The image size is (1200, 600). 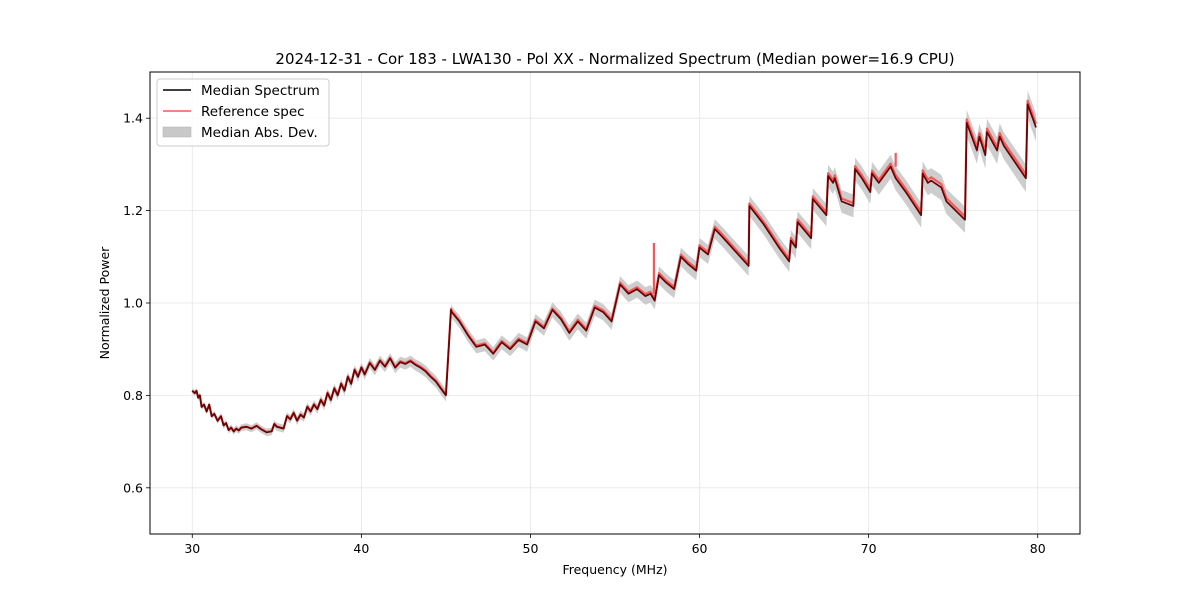 What do you see at coordinates (133, 395) in the screenshot?
I see `y-tick-label: 0.8` at bounding box center [133, 395].